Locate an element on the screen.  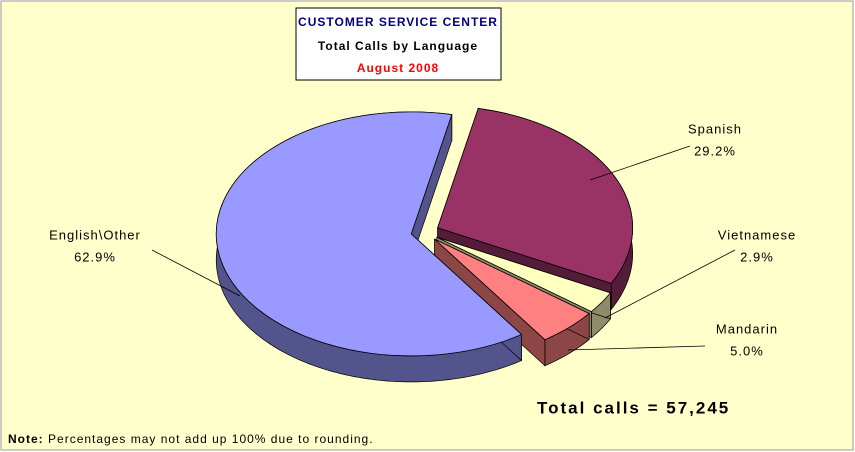
slice-value-label: 29.2% is located at coordinates (715, 150).